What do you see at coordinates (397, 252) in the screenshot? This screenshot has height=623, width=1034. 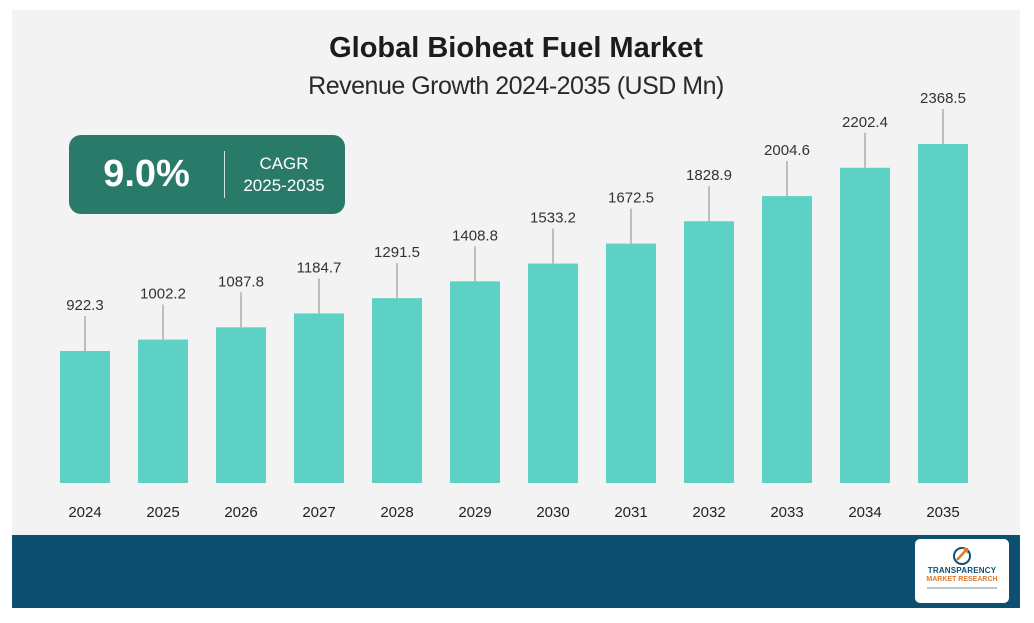 I see `data-label-2028: 1291.5` at bounding box center [397, 252].